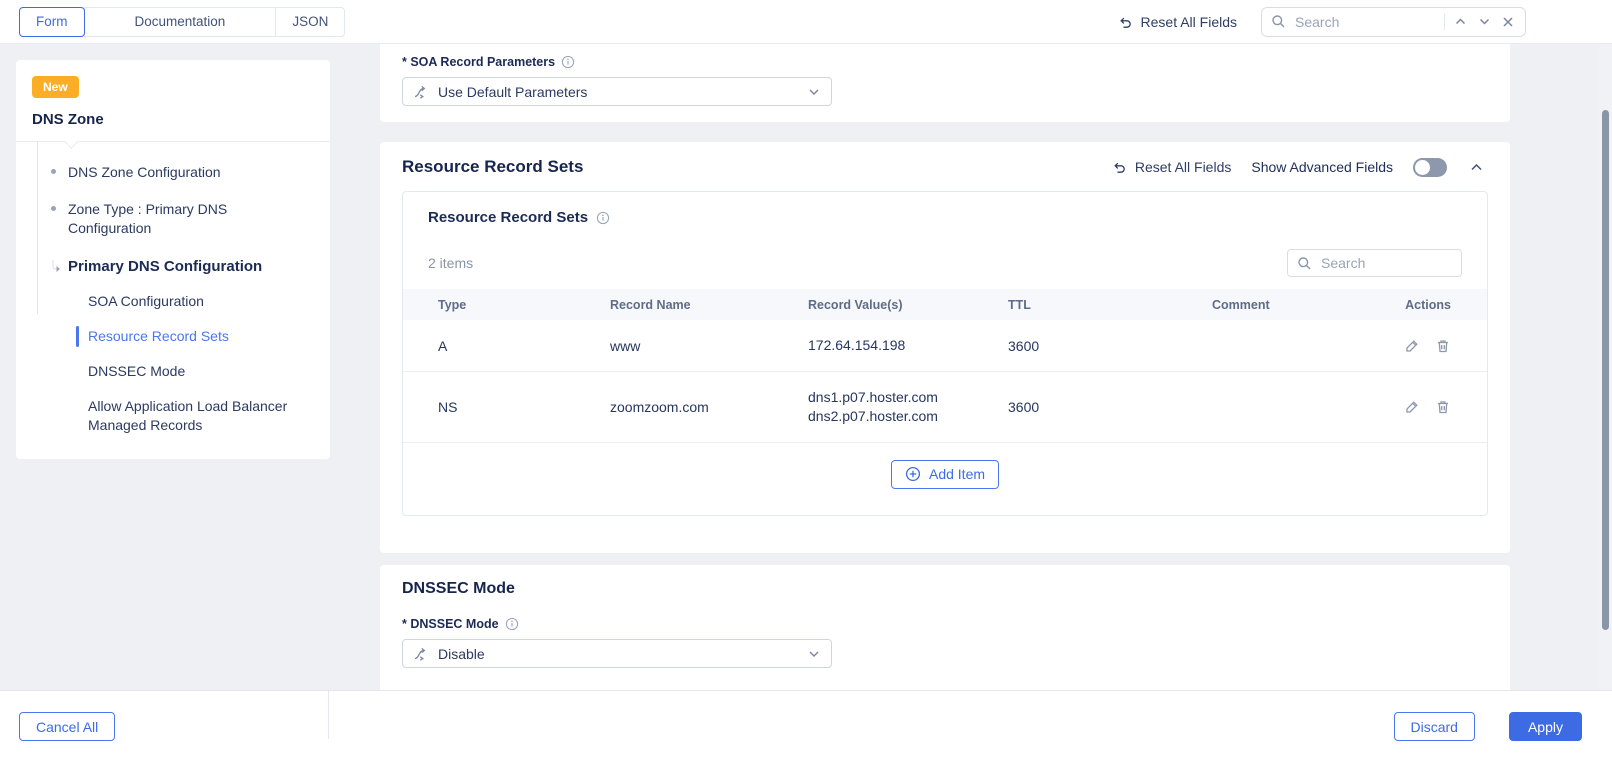 The height and width of the screenshot is (762, 1612). What do you see at coordinates (709, 346) in the screenshot?
I see `cell-record-name: www` at bounding box center [709, 346].